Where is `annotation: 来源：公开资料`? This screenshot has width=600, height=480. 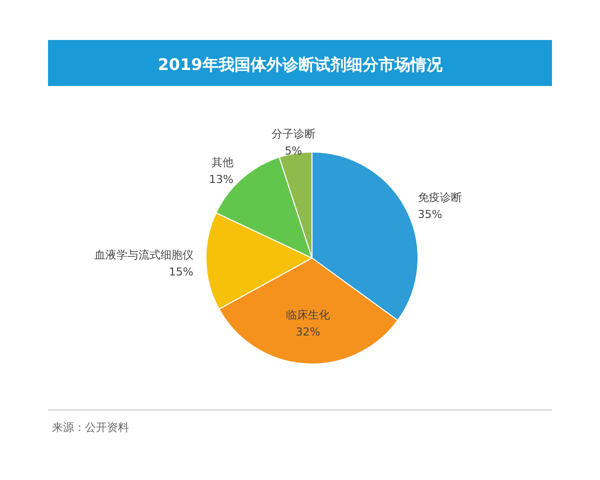
annotation: 来源：公开资料 is located at coordinates (90, 427).